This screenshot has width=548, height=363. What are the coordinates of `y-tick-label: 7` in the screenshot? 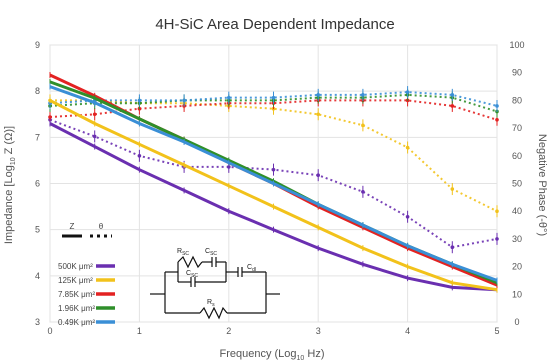 It's located at (37, 137).